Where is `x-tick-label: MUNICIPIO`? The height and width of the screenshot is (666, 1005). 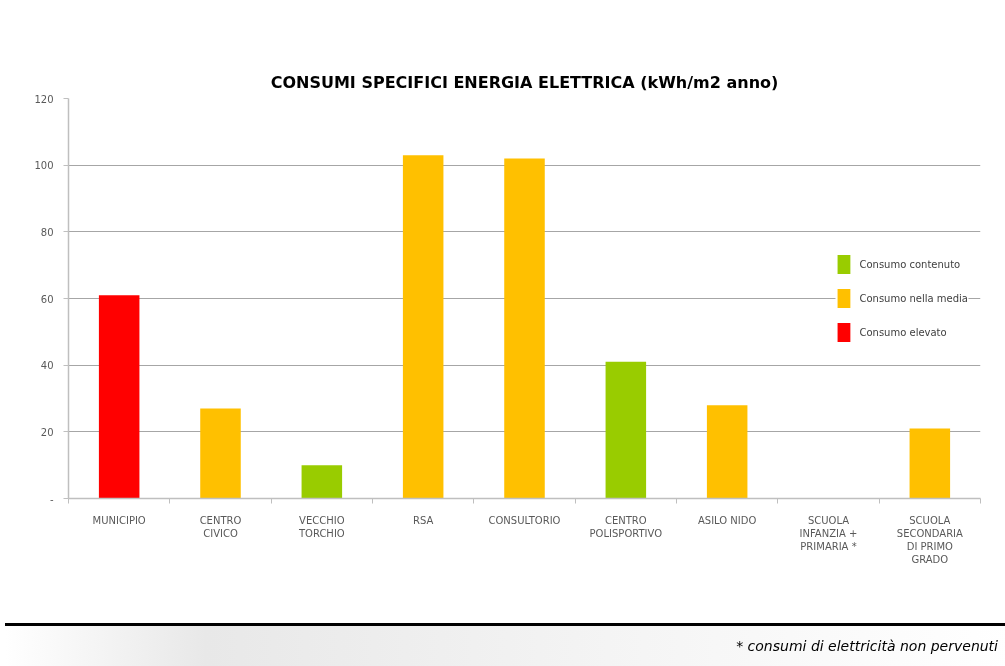
x-tick-label: MUNICIPIO is located at coordinates (119, 520).